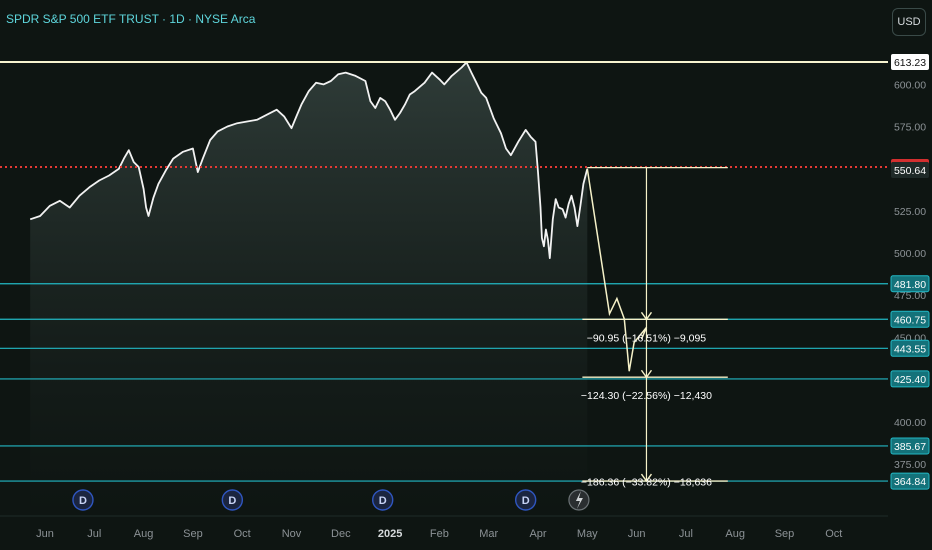 Image resolution: width=932 pixels, height=550 pixels. What do you see at coordinates (131, 19) in the screenshot?
I see `chart-title: SPDR S&P 500 ETF TRUST · 1D · NYSE Arca` at bounding box center [131, 19].